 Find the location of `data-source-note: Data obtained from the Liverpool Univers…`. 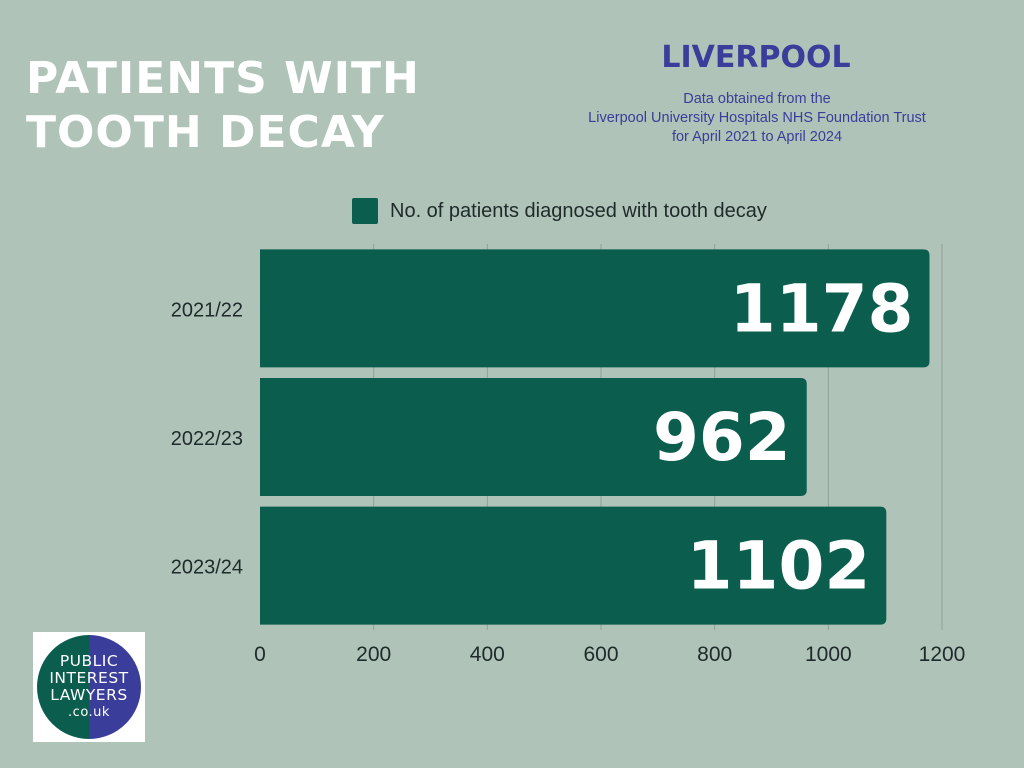

data-source-note: Data obtained from the Liverpool Univers… is located at coordinates (757, 118).